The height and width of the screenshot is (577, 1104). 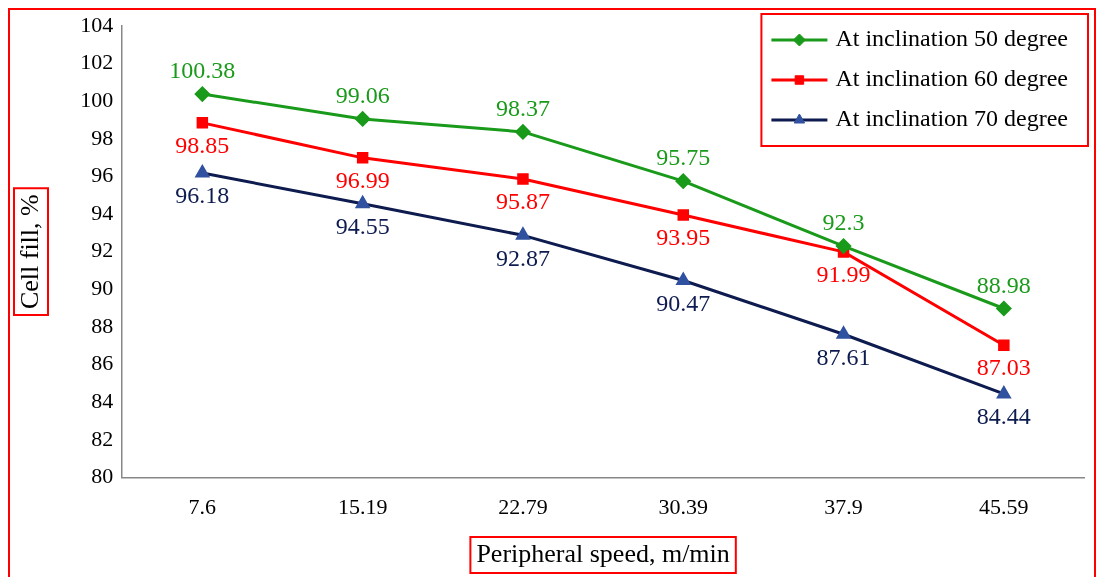 What do you see at coordinates (102, 175) in the screenshot?
I see `y-tick-label: 96` at bounding box center [102, 175].